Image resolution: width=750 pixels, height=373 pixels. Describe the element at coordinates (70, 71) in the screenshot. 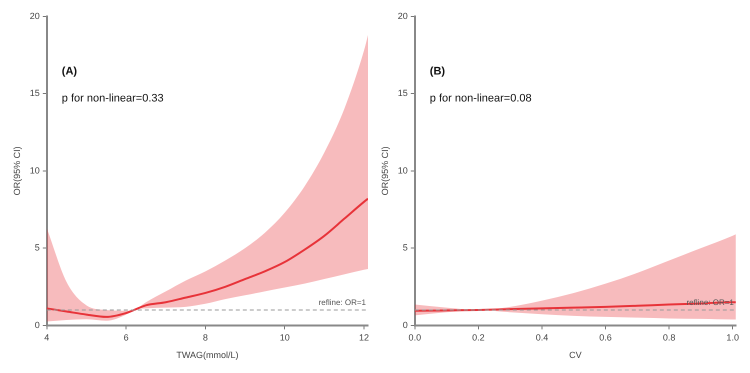

I see `annotation: (A)` at that location.